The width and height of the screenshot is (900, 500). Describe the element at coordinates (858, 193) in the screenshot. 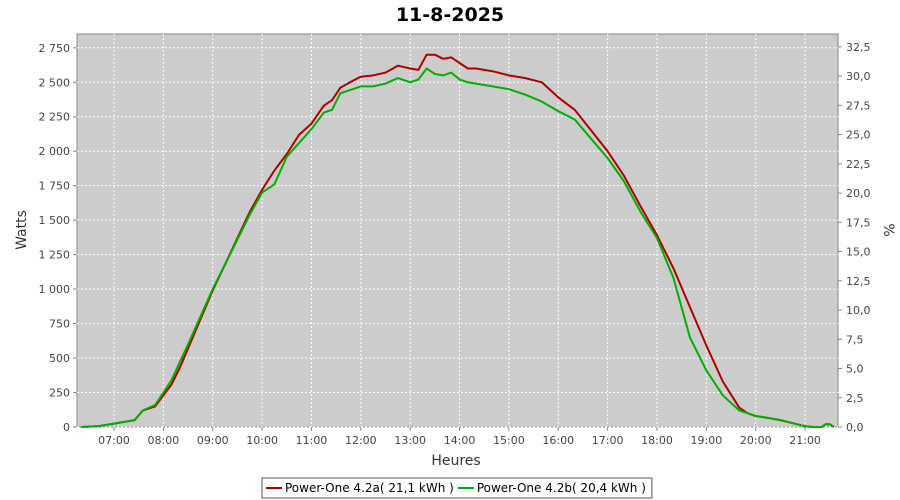

I see `y2-tick-label: 20,0` at that location.